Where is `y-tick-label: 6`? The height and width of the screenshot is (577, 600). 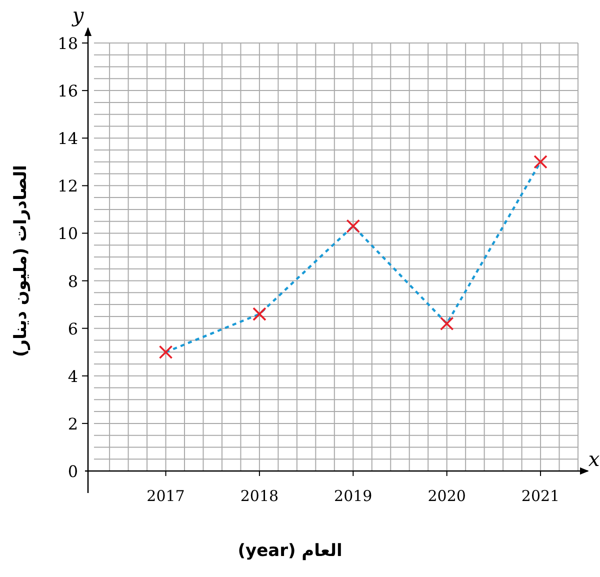 y-tick-label: 6 is located at coordinates (73, 328).